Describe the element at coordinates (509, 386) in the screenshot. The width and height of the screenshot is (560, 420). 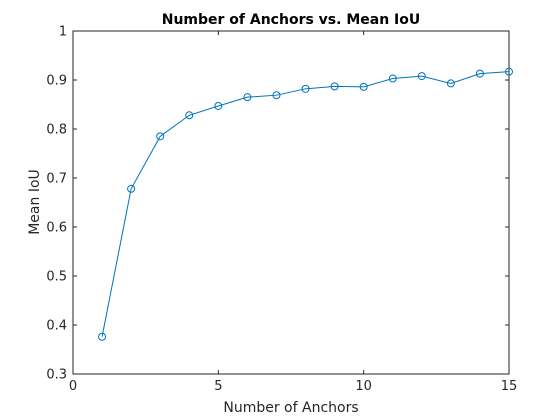
I see `x-tick-label: 15` at that location.